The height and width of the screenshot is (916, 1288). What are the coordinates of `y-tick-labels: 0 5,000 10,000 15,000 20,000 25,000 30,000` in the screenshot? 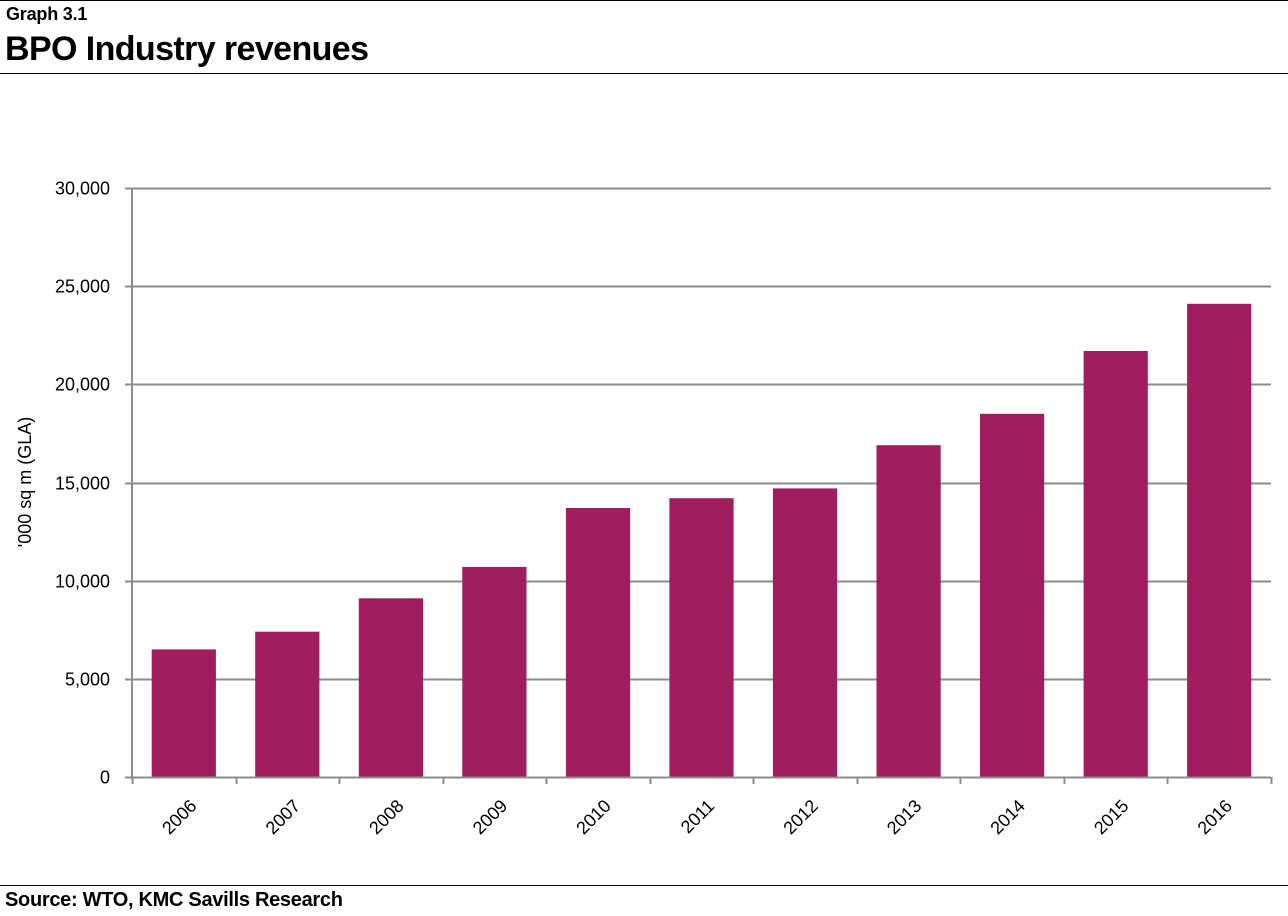 It's located at (82, 483).